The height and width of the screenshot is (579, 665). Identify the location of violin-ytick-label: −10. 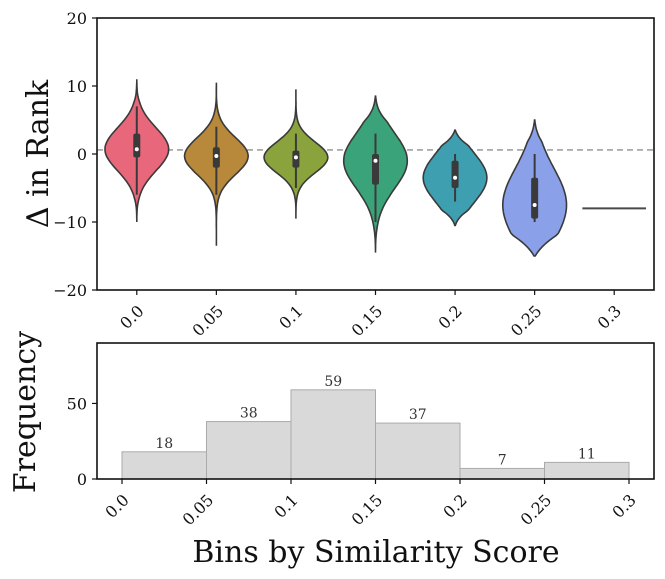
(70, 222).